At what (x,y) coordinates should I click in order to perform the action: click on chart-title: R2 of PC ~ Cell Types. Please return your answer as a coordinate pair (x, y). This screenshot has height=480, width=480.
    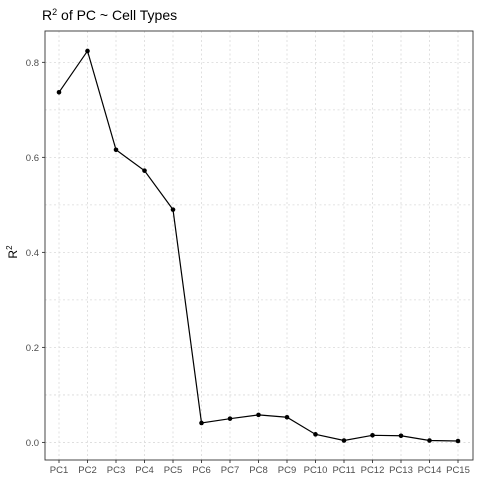
    Looking at the image, I should click on (109, 15).